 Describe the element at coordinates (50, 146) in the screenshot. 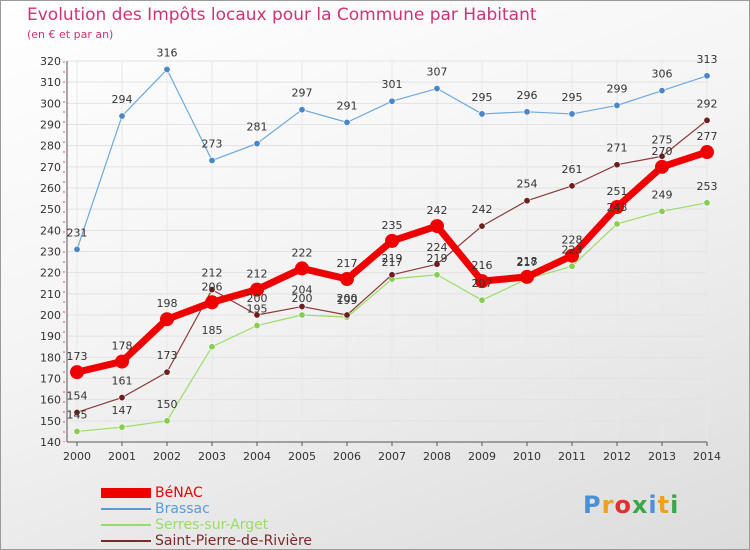

I see `y-tick-label: 280` at that location.